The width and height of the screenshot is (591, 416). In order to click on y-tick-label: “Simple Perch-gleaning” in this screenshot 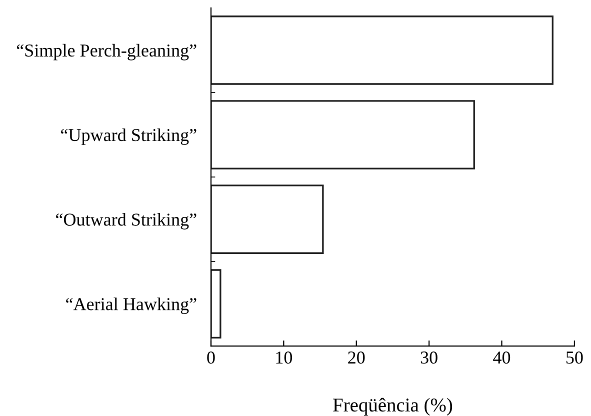, I will do `click(106, 52)`.